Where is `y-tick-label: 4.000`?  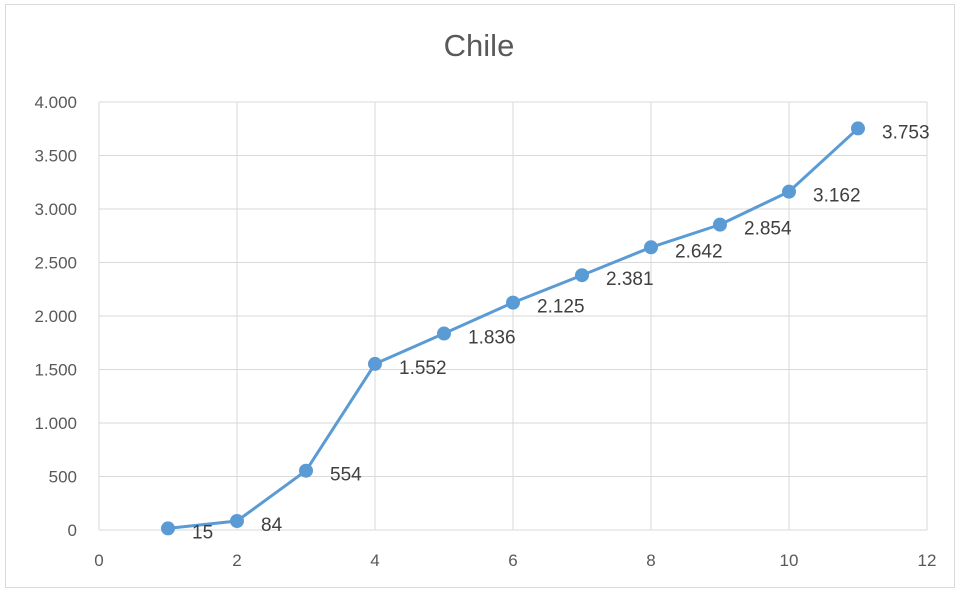
y-tick-label: 4.000 is located at coordinates (55, 102).